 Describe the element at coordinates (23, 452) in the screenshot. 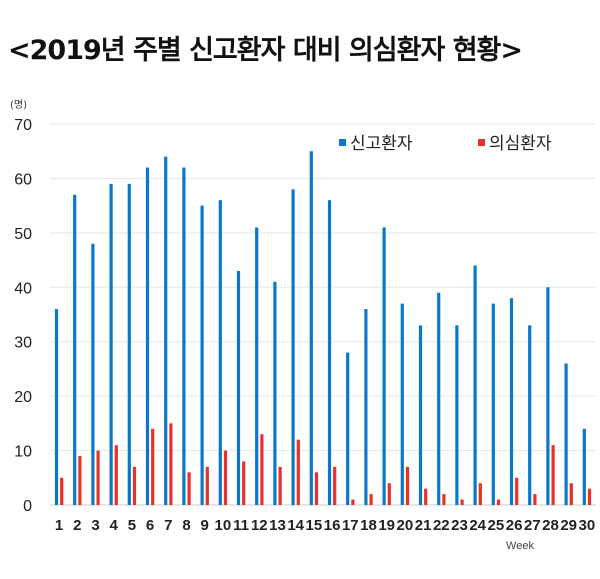

I see `y-tick-label: 10` at that location.